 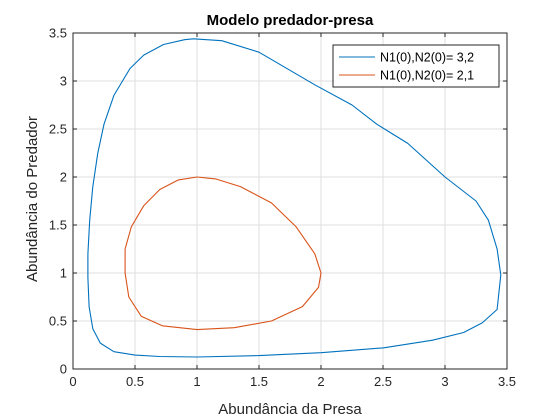 I want to click on x-tick-label: 3.5, so click(x=507, y=381).